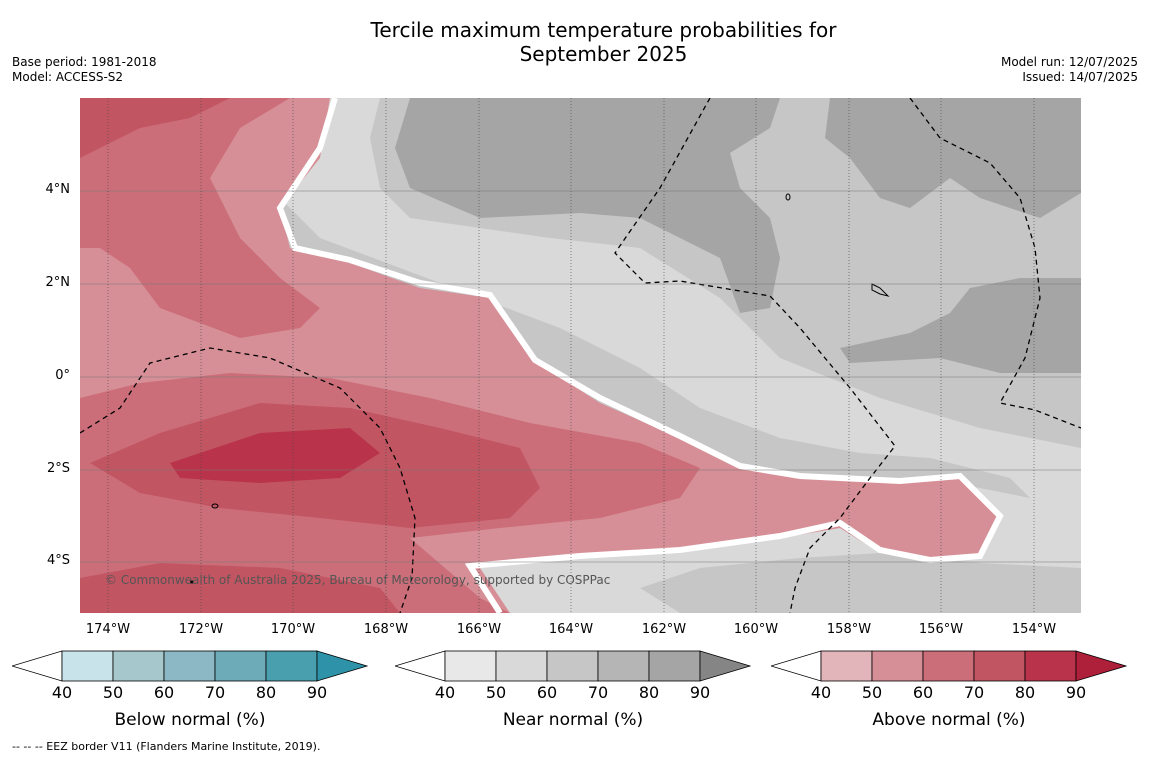 The height and width of the screenshot is (758, 1150). I want to click on tick-near-50: 50, so click(496, 692).